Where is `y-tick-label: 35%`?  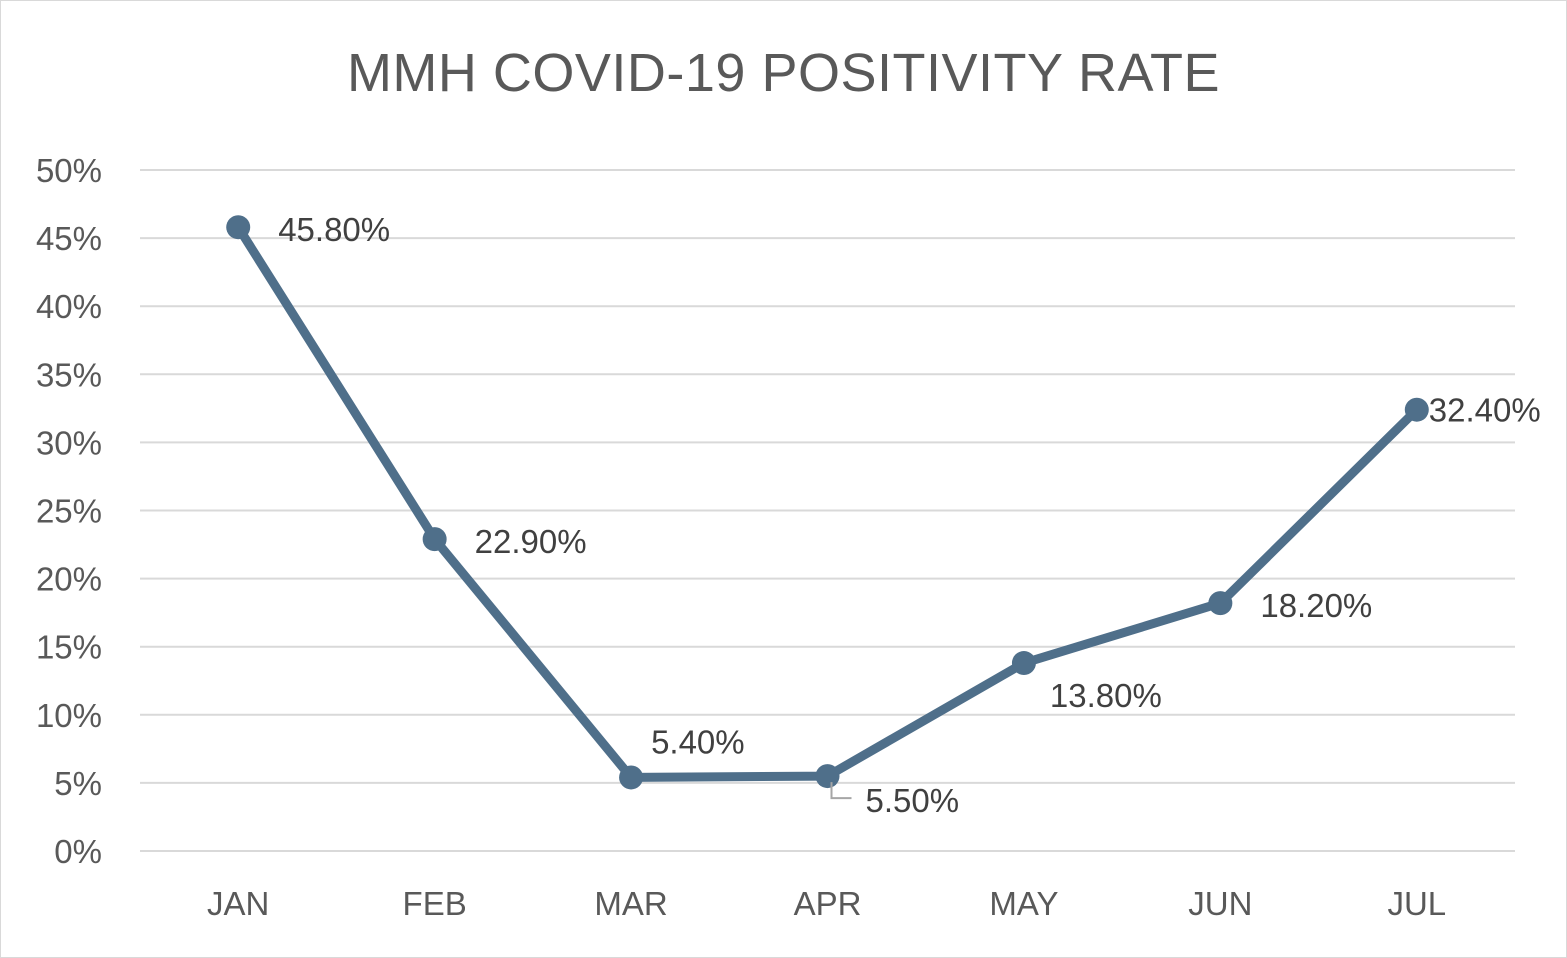
y-tick-label: 35% is located at coordinates (69, 374).